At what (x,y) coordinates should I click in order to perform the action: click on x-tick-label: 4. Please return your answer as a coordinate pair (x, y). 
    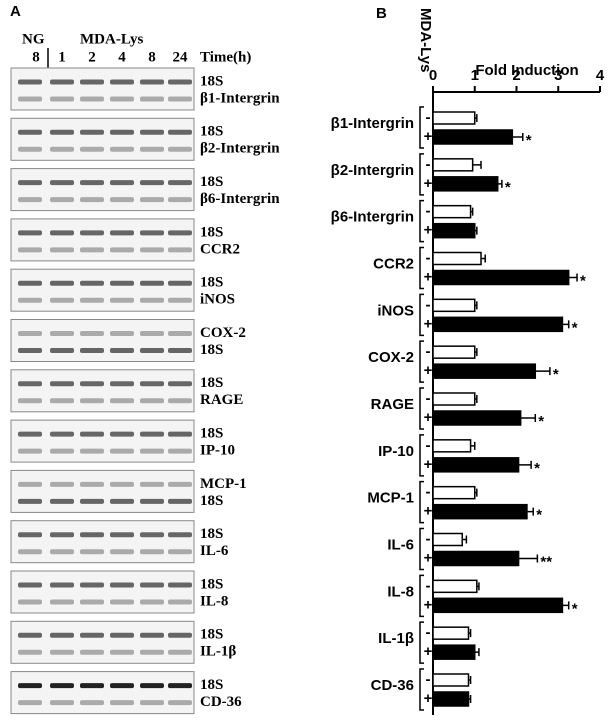
    Looking at the image, I should click on (600, 75).